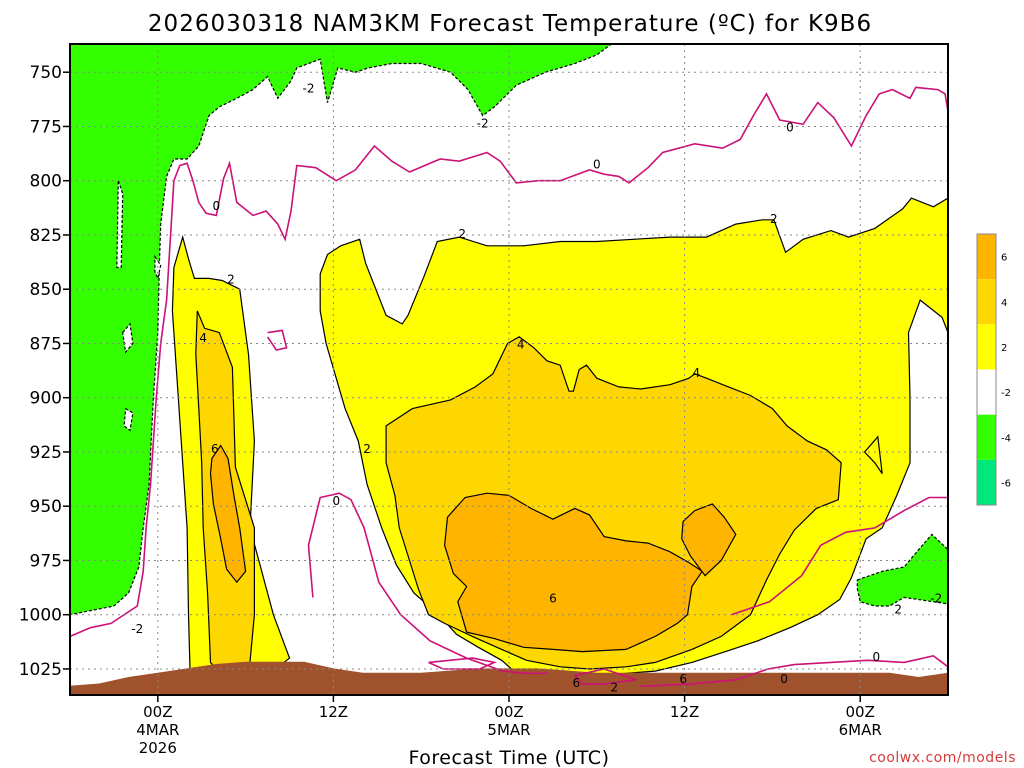 This screenshot has height=768, width=1024. I want to click on x-tick-label: 5MAR, so click(508, 730).